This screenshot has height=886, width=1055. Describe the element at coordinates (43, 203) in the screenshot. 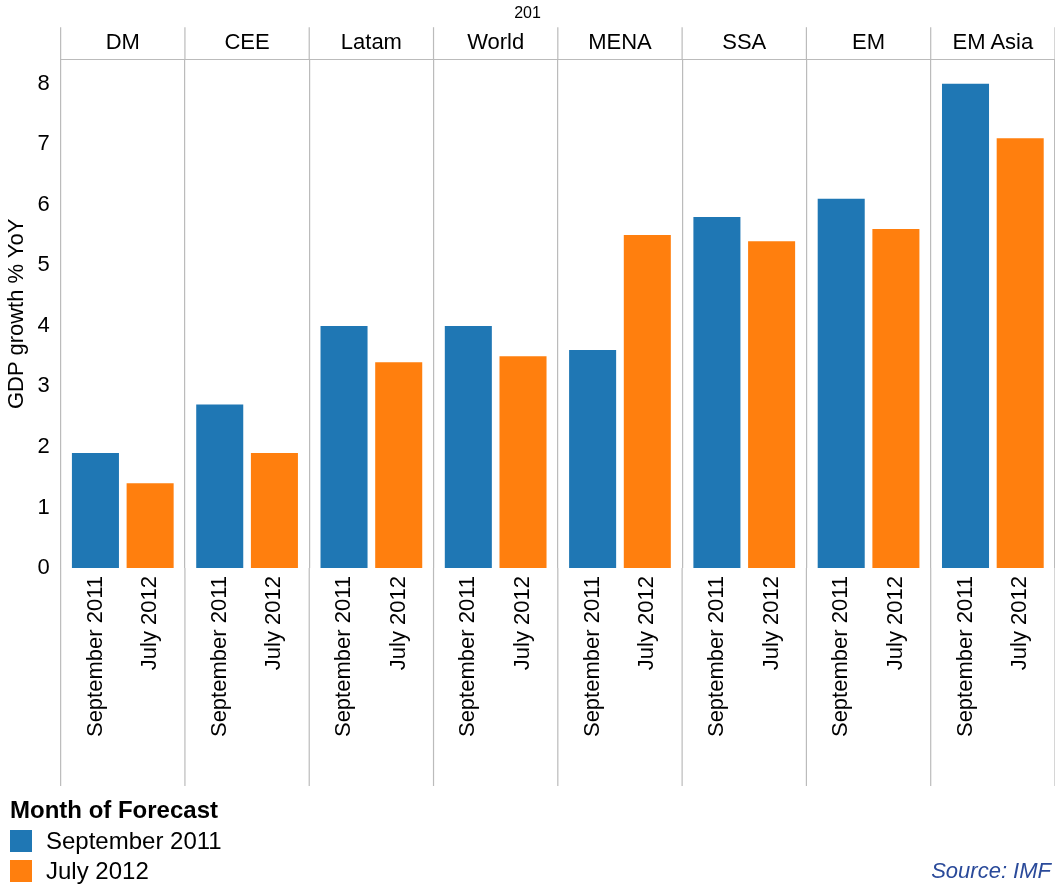

I see `y-tick-label: 6` at that location.